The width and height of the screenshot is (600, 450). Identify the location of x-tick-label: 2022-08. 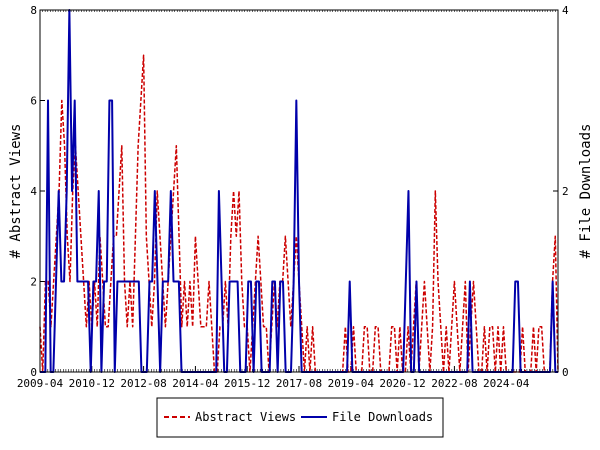
(454, 383).